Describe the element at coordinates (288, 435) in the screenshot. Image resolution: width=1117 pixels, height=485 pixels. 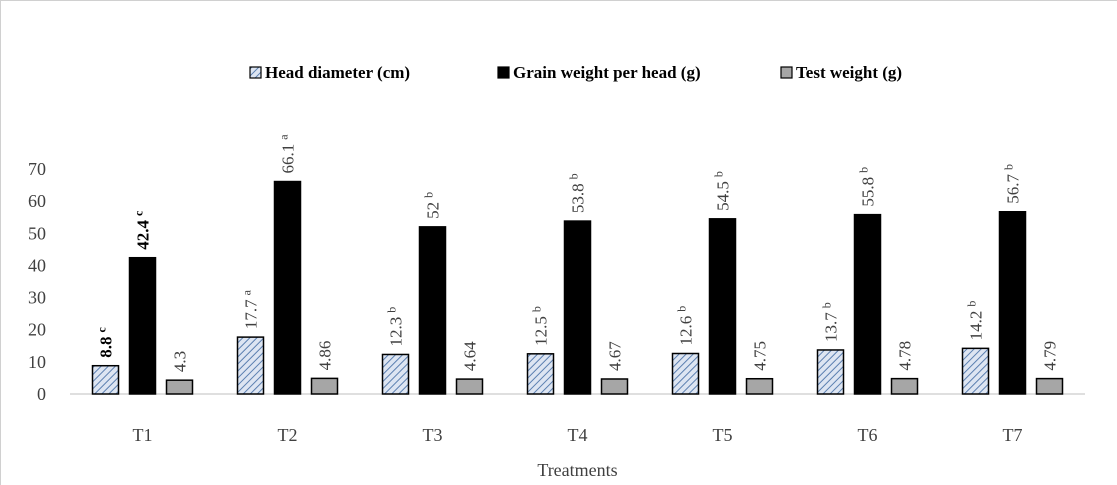
I see `x-tick-label: T2` at that location.